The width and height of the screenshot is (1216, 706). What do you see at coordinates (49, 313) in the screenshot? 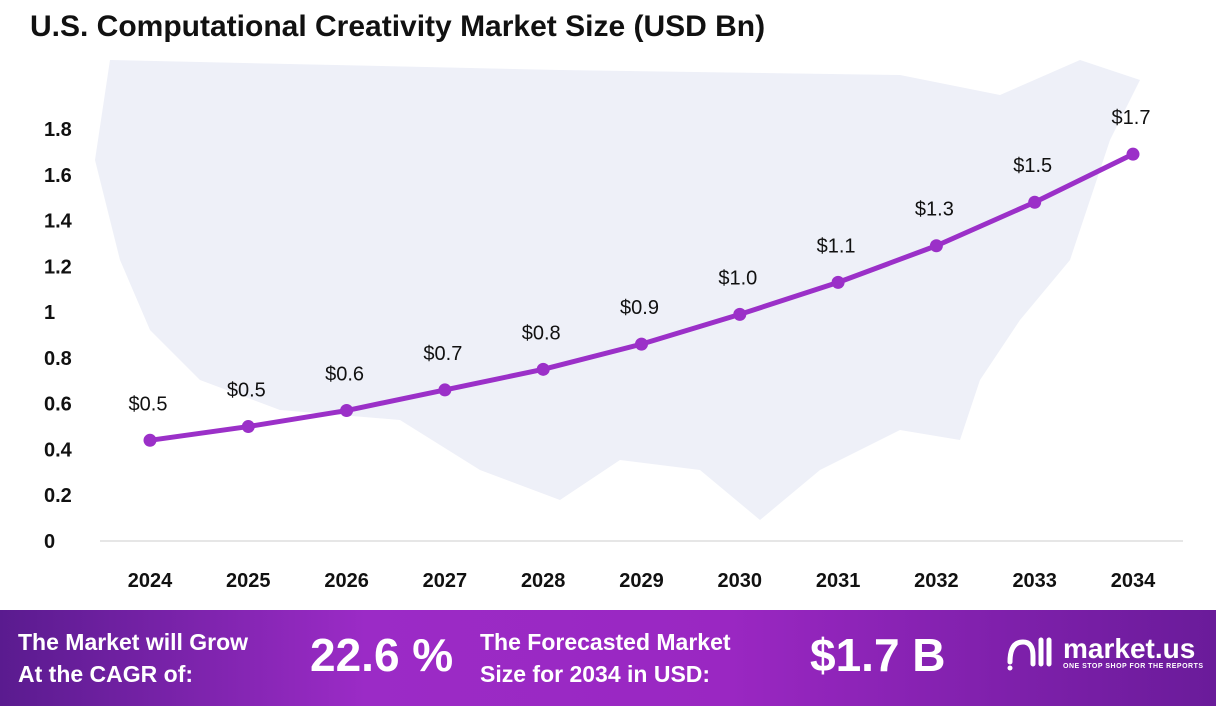
I see `y-tick-label: 1` at bounding box center [49, 313].